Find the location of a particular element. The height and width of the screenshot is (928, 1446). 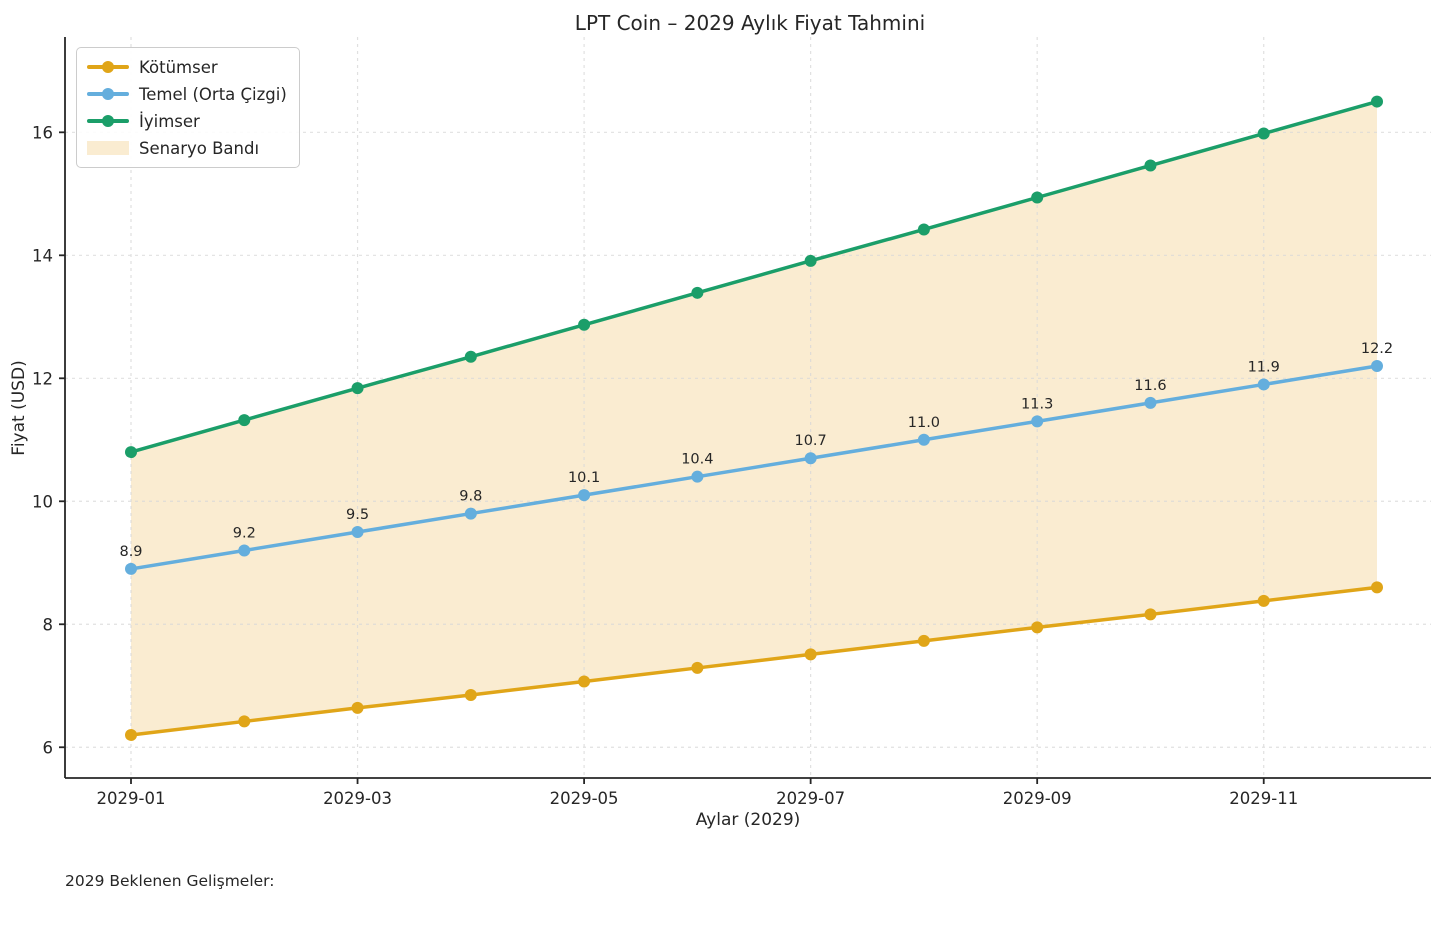

legend-item-pessimistic: Kötümser is located at coordinates (187, 67).